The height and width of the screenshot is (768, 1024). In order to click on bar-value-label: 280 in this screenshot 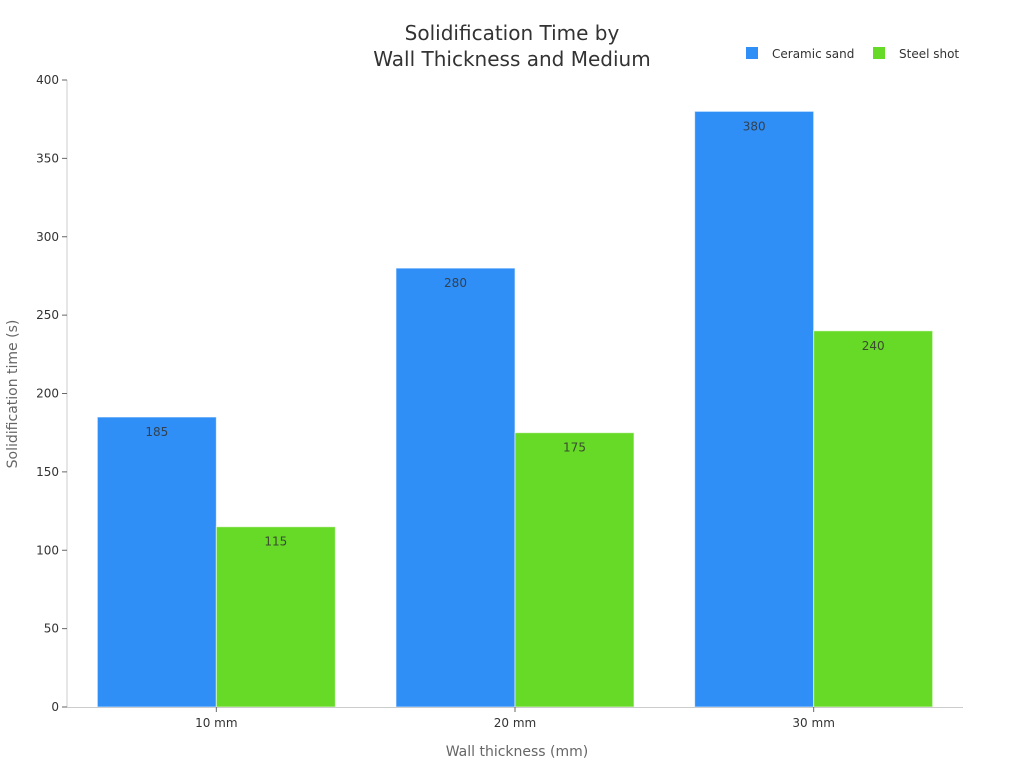, I will do `click(455, 283)`.